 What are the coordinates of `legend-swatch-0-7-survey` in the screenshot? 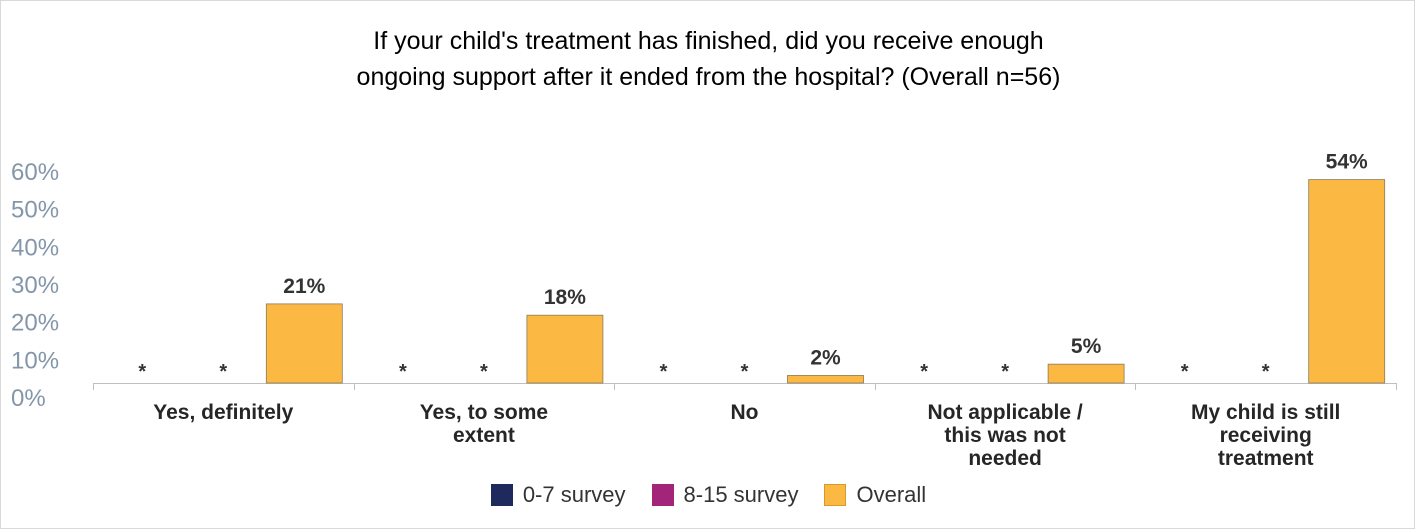 It's located at (501, 495).